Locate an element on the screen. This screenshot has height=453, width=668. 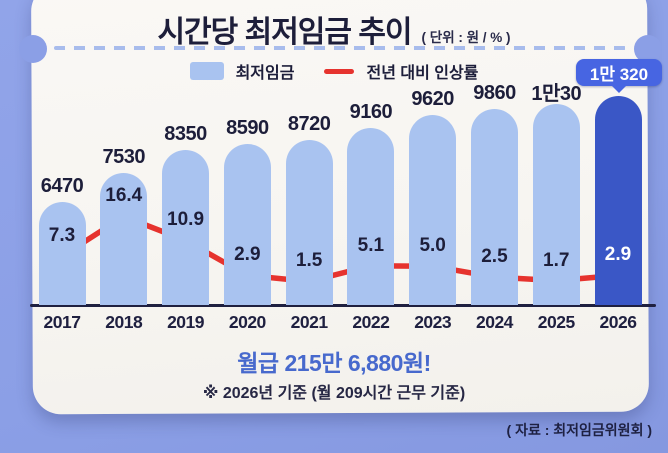
bar-2023 is located at coordinates (433, 210).